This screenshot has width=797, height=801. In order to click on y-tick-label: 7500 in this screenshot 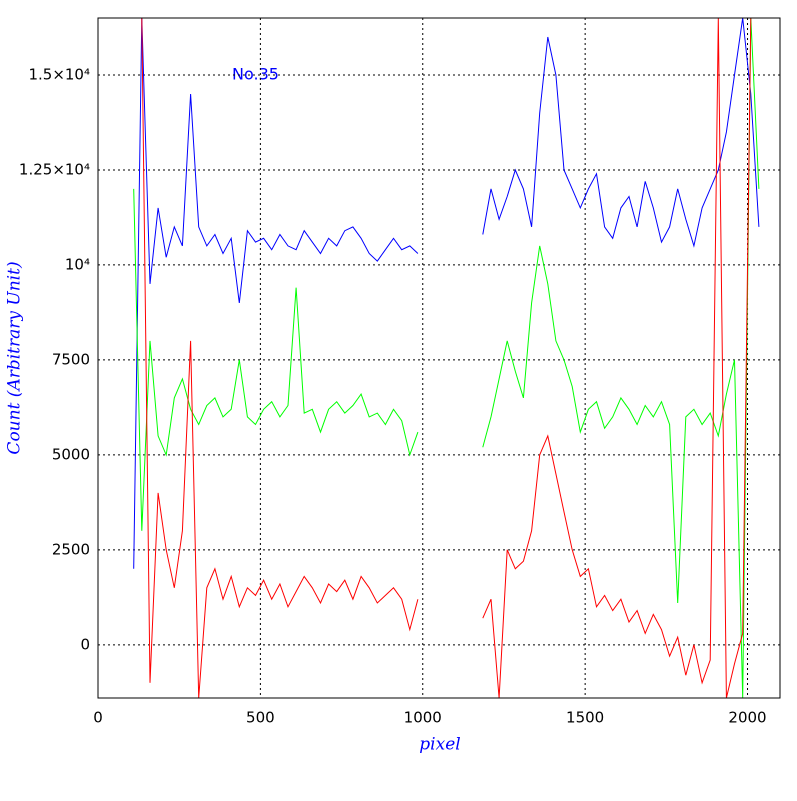, I will do `click(71, 359)`.